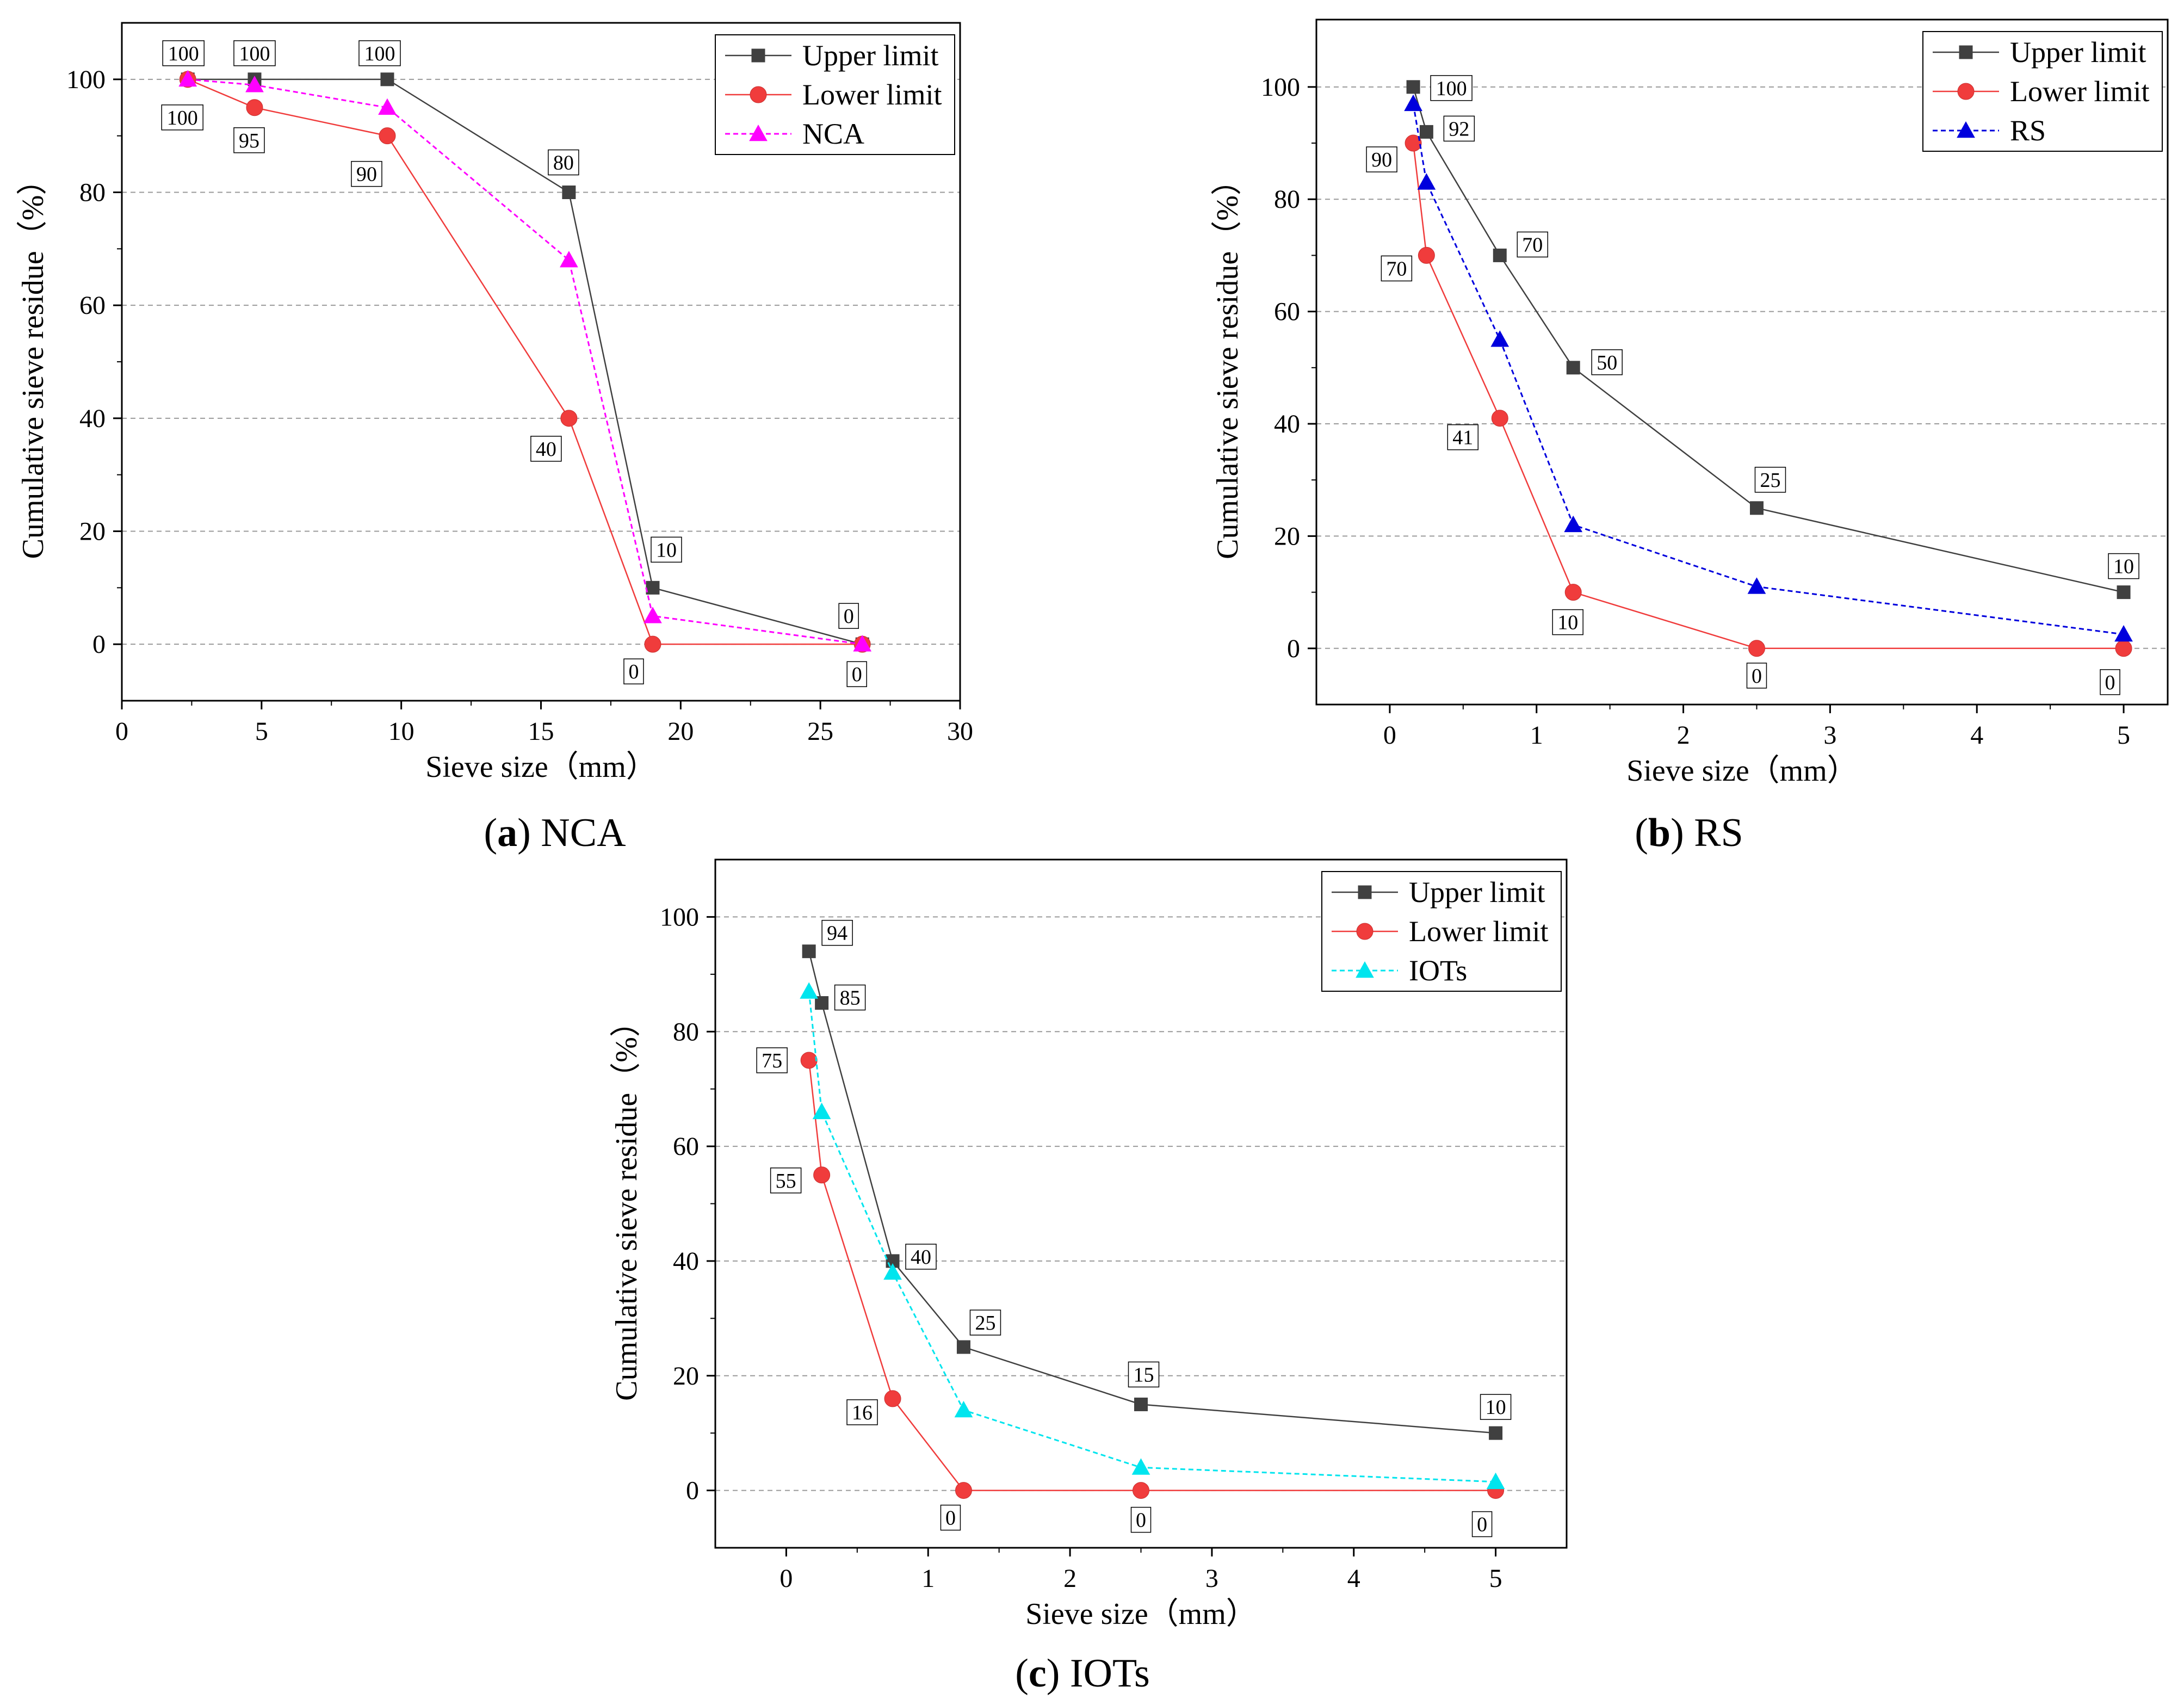 The image size is (2184, 1705). I want to click on data-point-nca, so click(254, 84).